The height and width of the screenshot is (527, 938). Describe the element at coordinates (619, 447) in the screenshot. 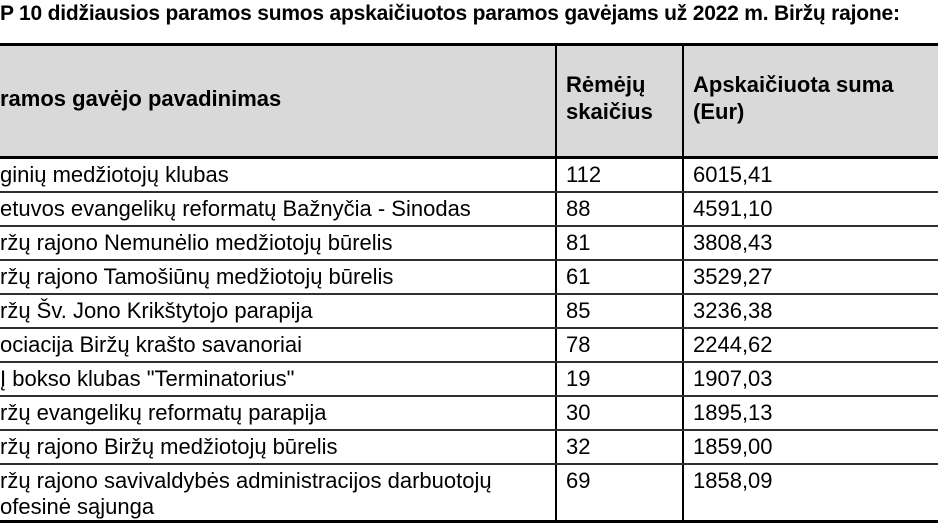

I see `supporters-count-cell: 32` at that location.